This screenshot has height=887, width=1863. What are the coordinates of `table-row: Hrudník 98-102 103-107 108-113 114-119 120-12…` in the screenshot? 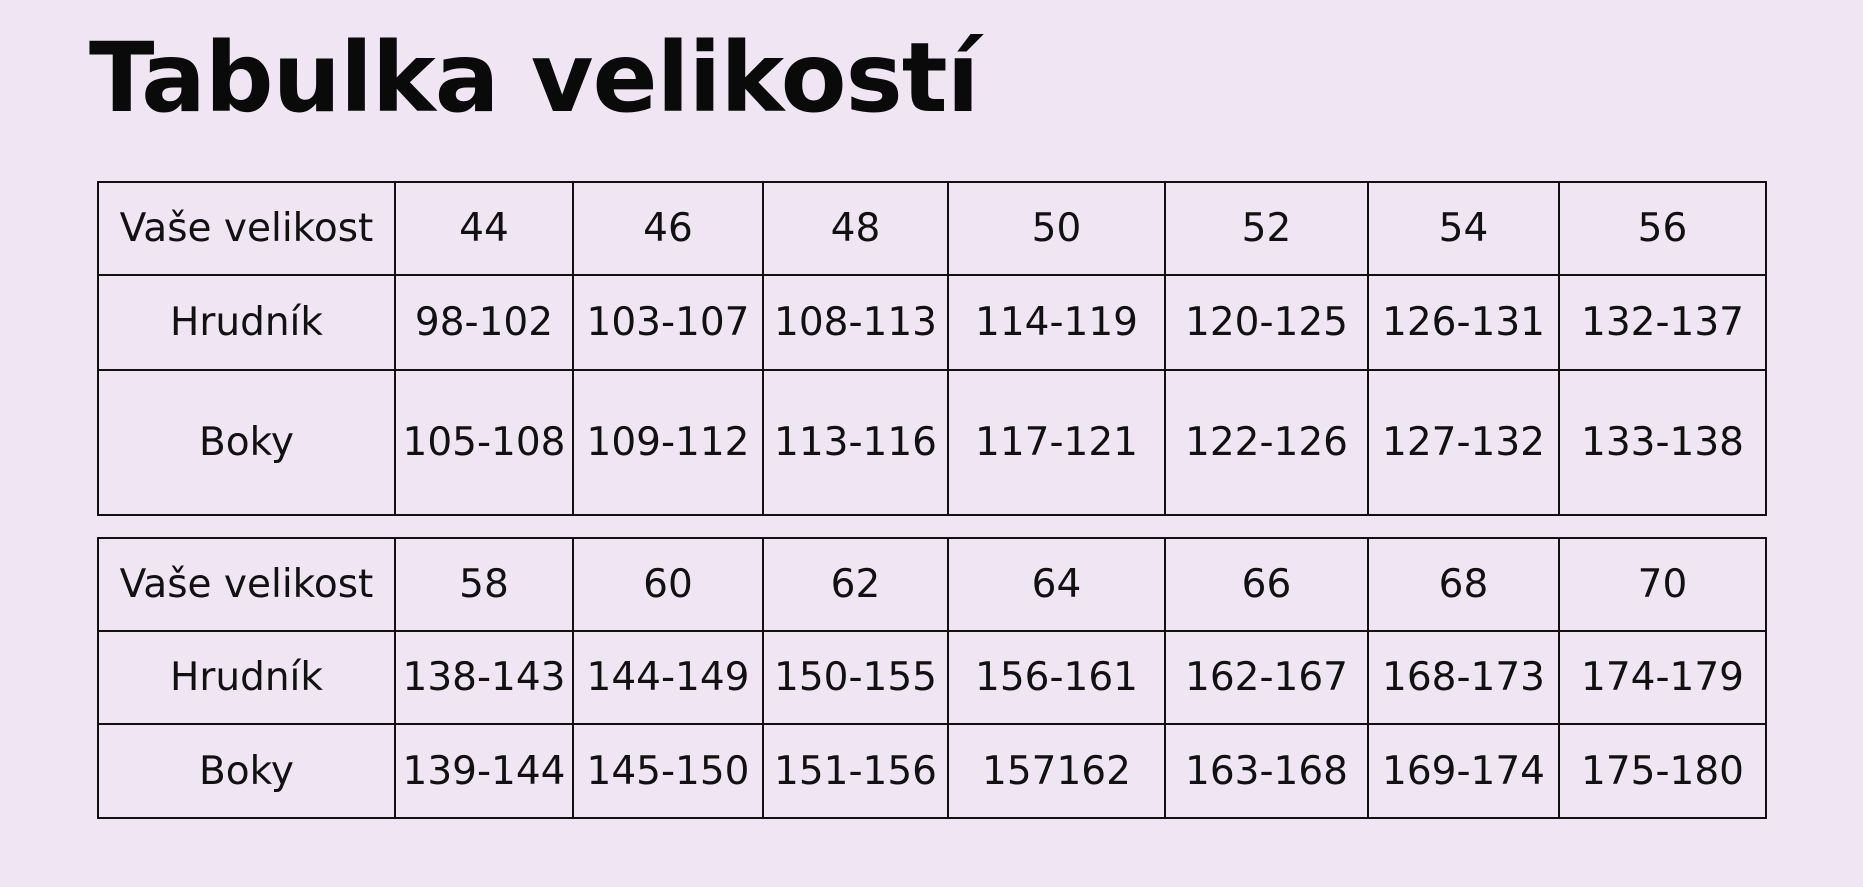 It's located at (932, 322).